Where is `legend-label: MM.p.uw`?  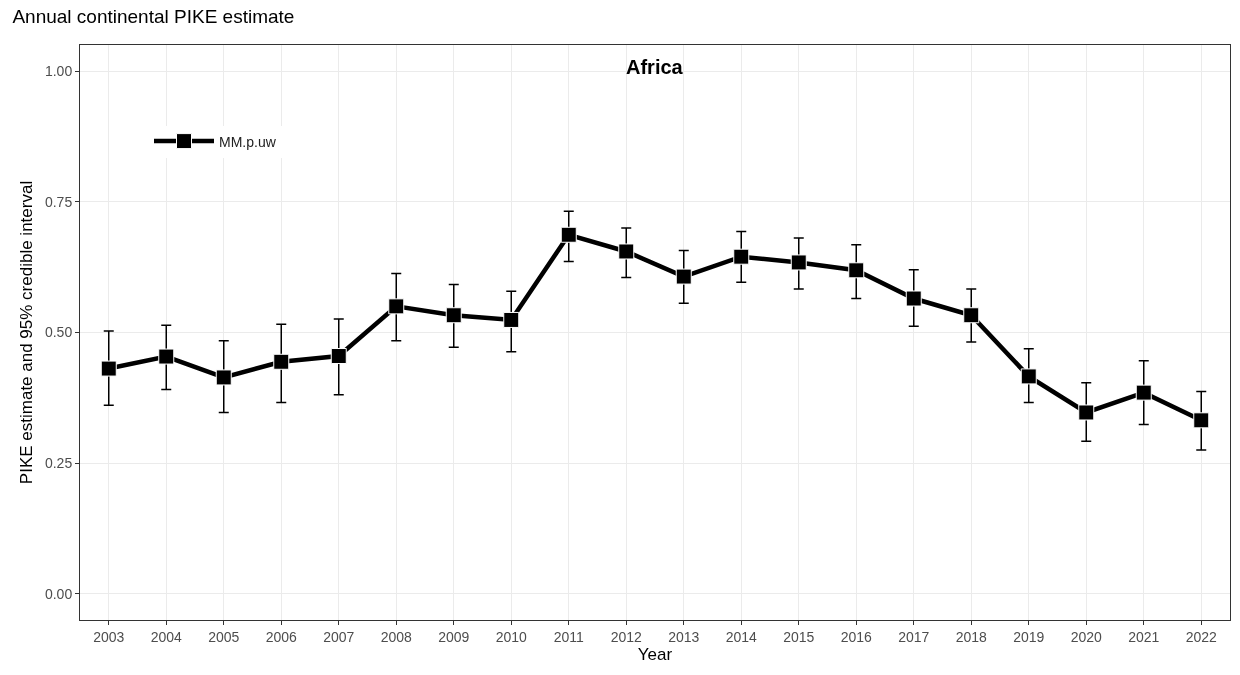
legend-label: MM.p.uw is located at coordinates (248, 141).